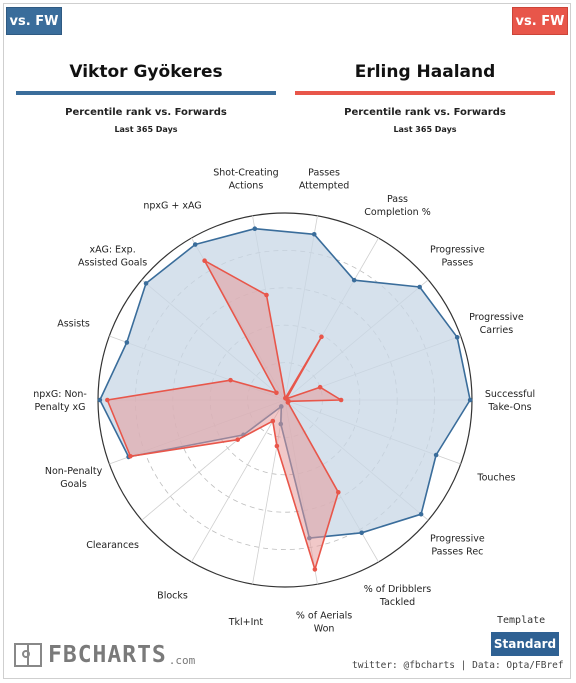 The width and height of the screenshot is (576, 683). I want to click on fbcharts-logo: FBCHARTS .com, so click(104, 655).